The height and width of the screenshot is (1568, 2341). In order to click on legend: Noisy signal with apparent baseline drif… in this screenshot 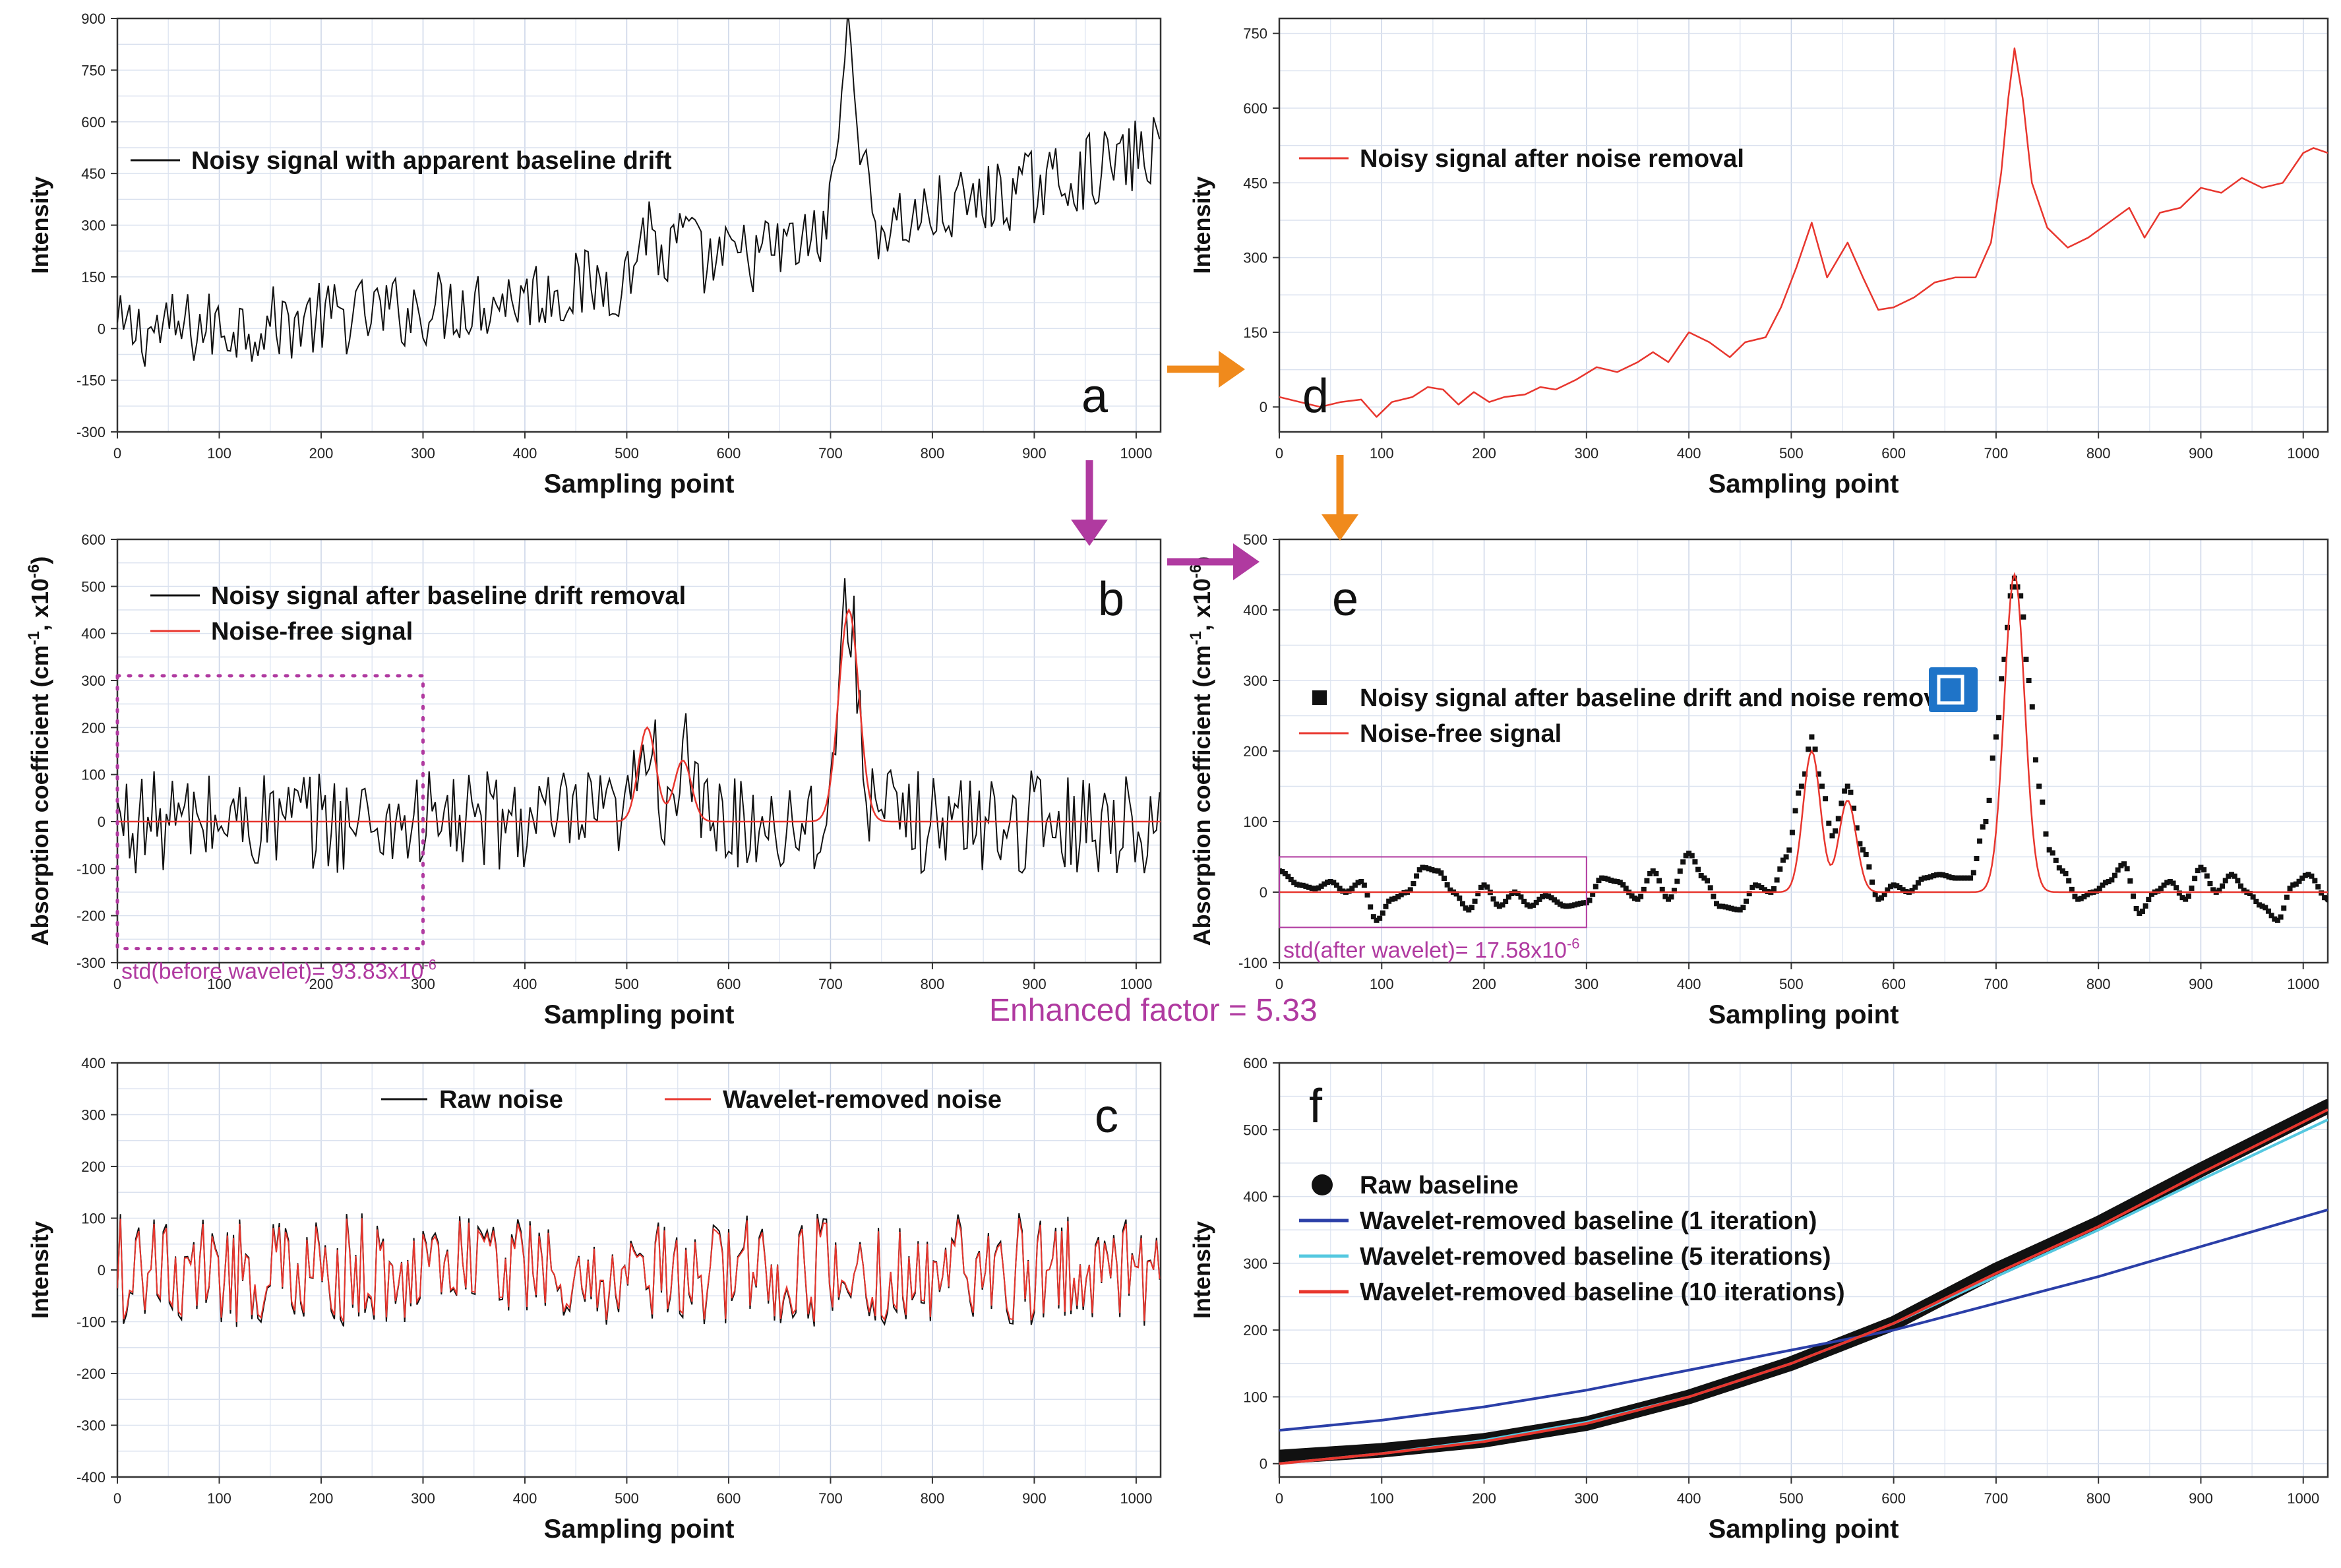, I will do `click(402, 161)`.